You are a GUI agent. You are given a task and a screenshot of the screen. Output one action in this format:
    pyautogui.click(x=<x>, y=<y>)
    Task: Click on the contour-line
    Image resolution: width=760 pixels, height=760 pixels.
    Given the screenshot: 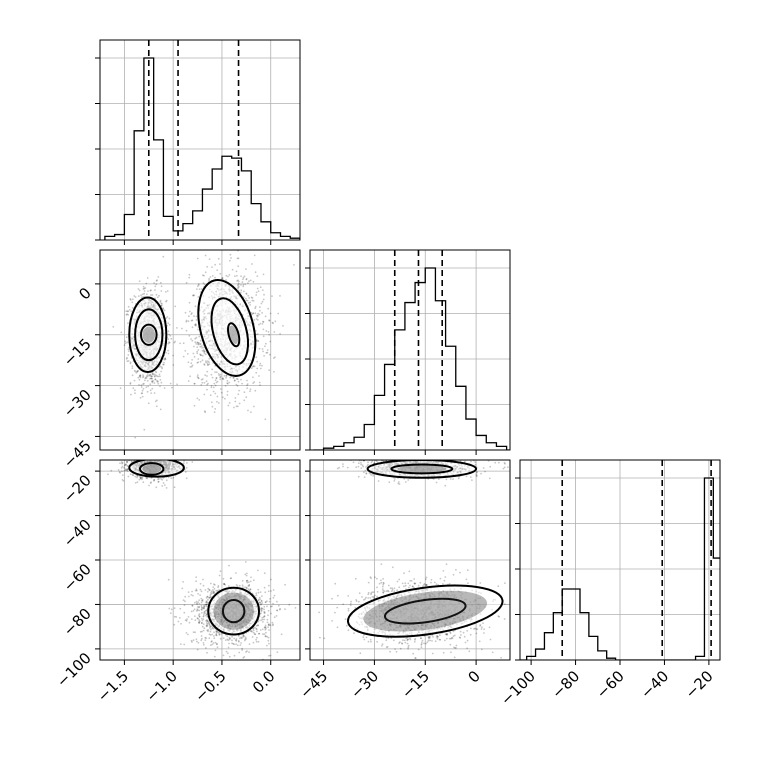 What is the action you would take?
    pyautogui.click(x=234, y=335)
    